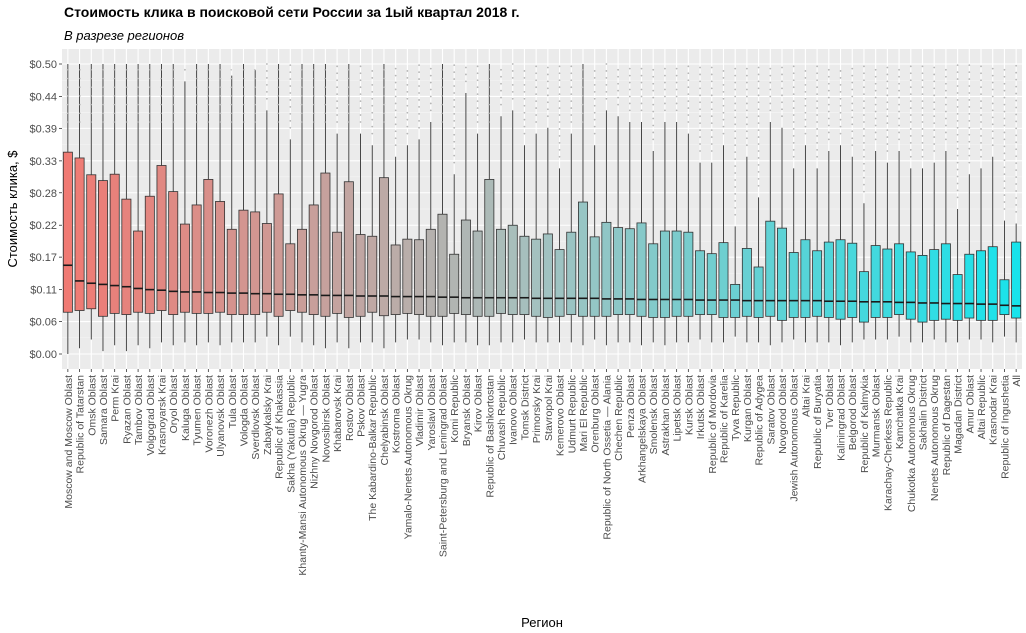 This screenshot has height=633, width=1026. What do you see at coordinates (432, 413) in the screenshot?
I see `x-tick-label: Yaroslavl Oblast` at bounding box center [432, 413].